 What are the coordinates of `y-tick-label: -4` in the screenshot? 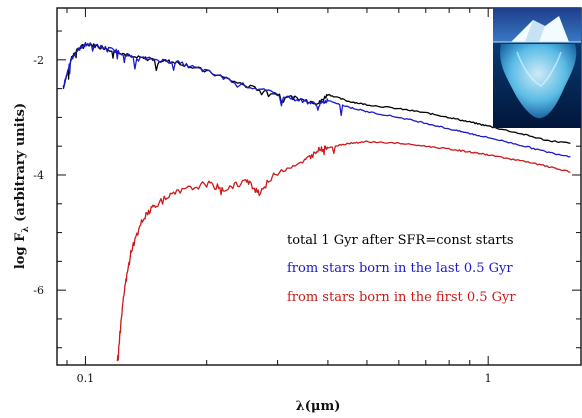 It's located at (38, 175).